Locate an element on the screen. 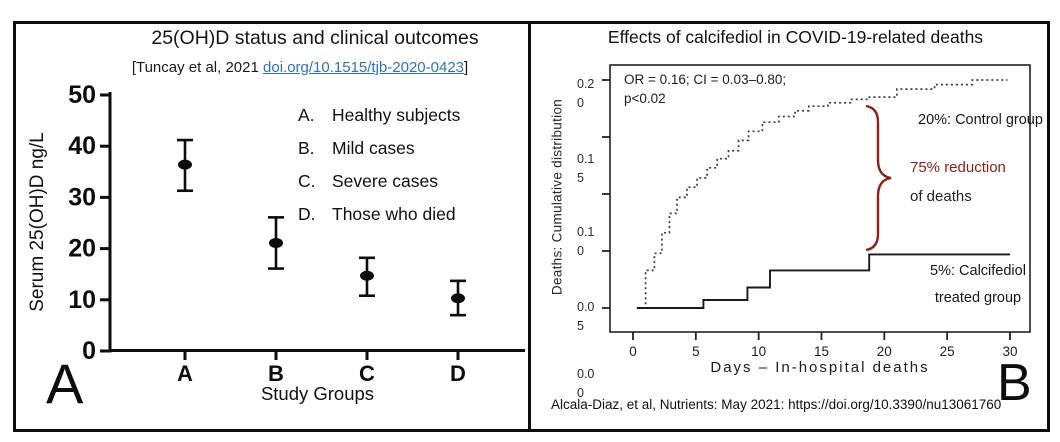 The width and height of the screenshot is (1060, 442). legend-label: Those who died is located at coordinates (394, 214).